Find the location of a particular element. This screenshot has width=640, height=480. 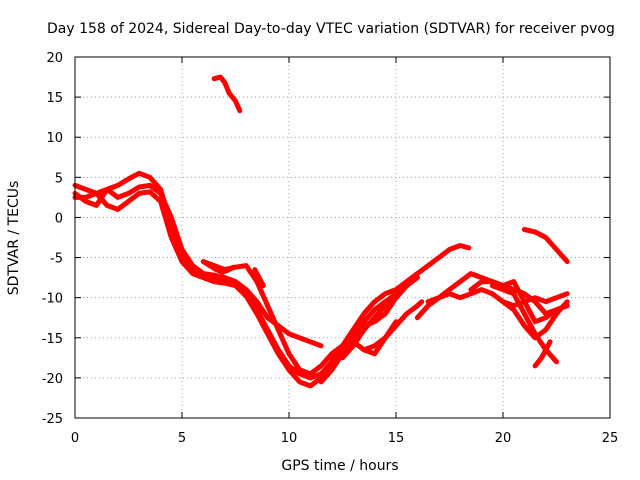

series-line-s3 is located at coordinates (198, 265).